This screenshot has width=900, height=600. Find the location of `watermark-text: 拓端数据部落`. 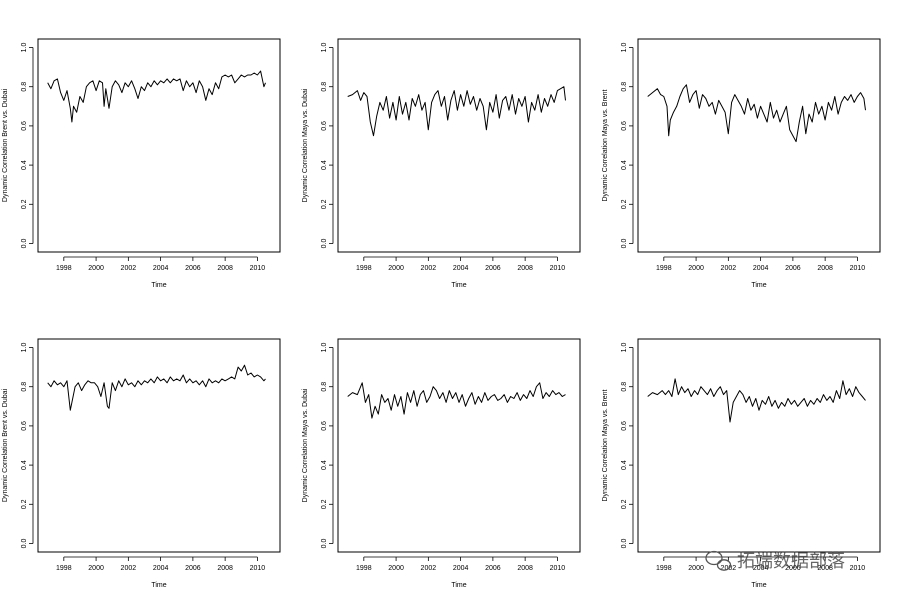

watermark-text: 拓端数据部落 is located at coordinates (791, 561).